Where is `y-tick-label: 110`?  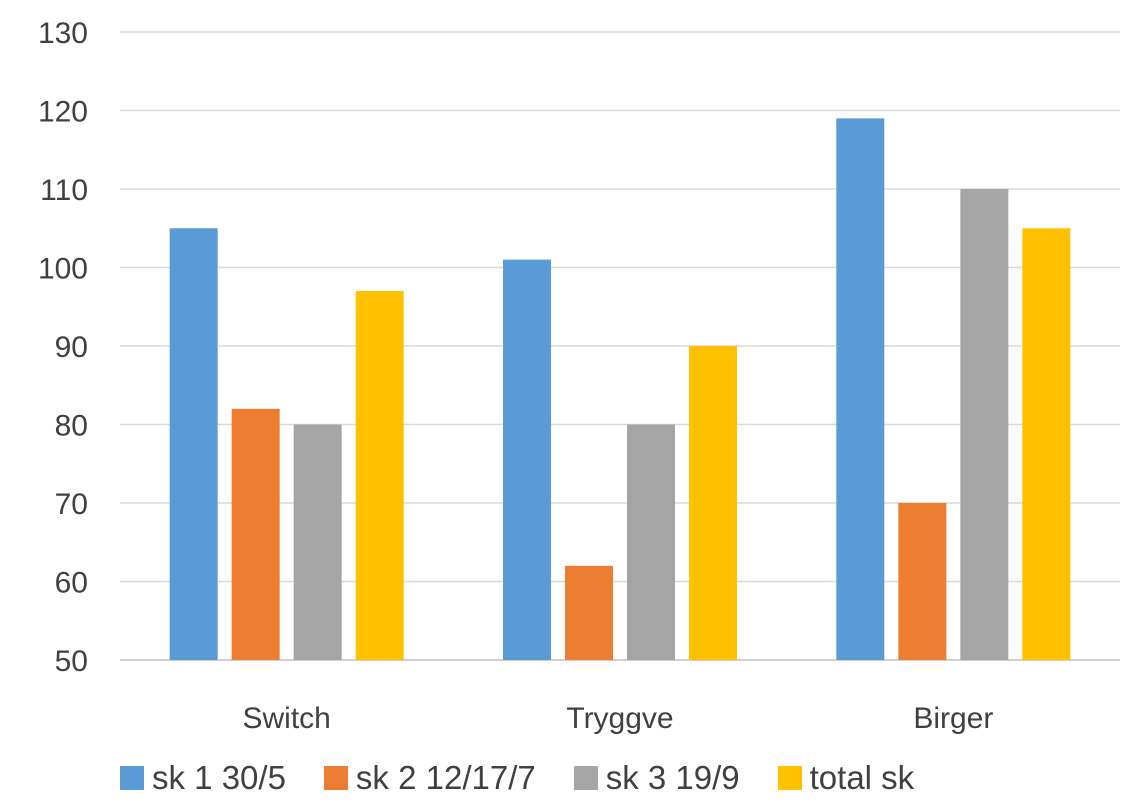
y-tick-label: 110 is located at coordinates (64, 190).